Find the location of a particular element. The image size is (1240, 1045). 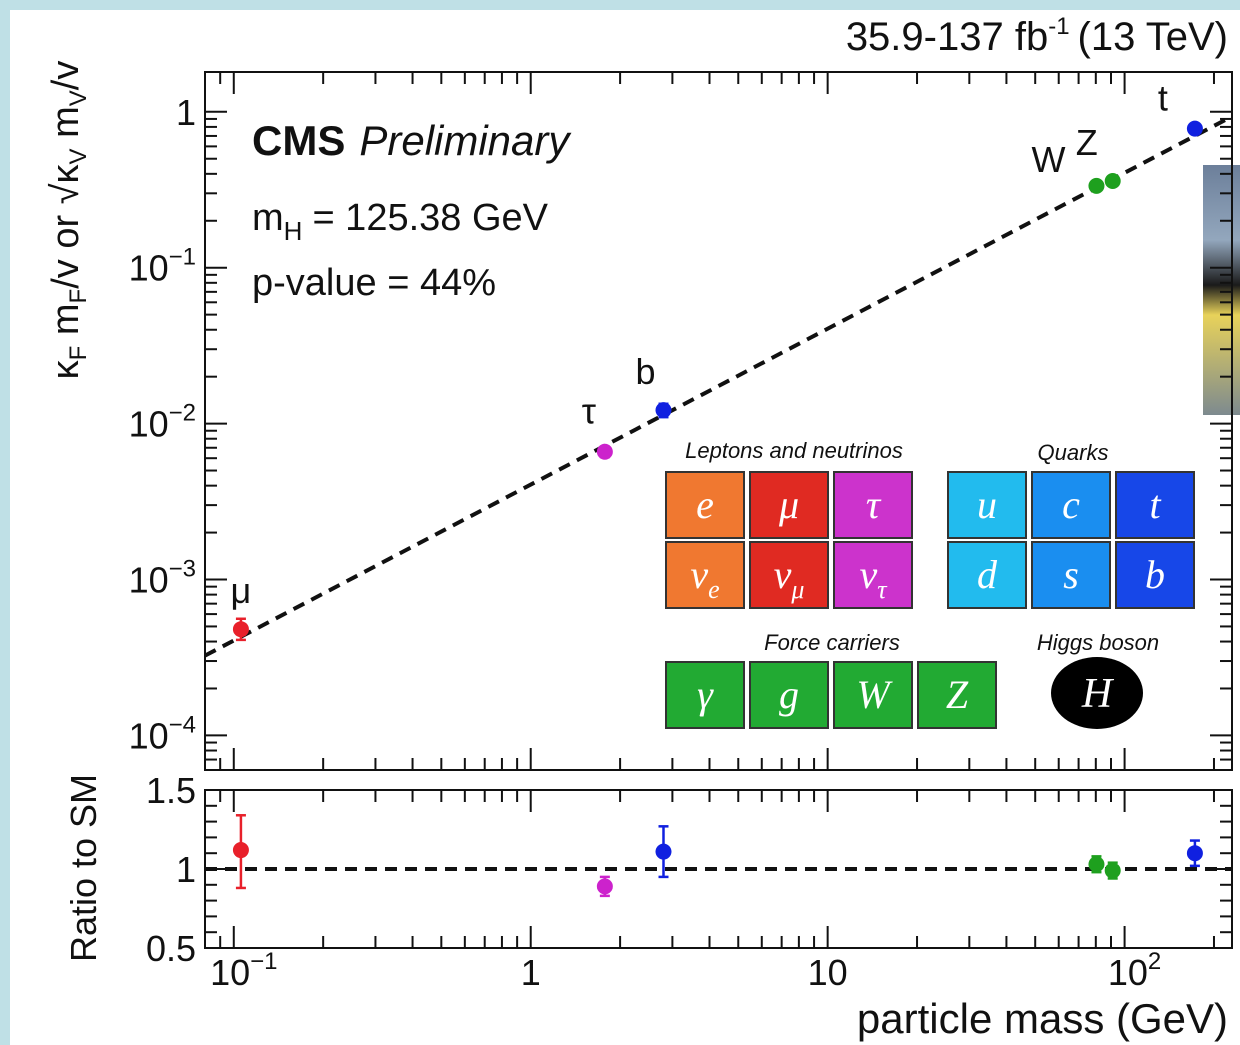

svg-text: κF mF/v or √κV mV/v is located at coordinates (68, 220).